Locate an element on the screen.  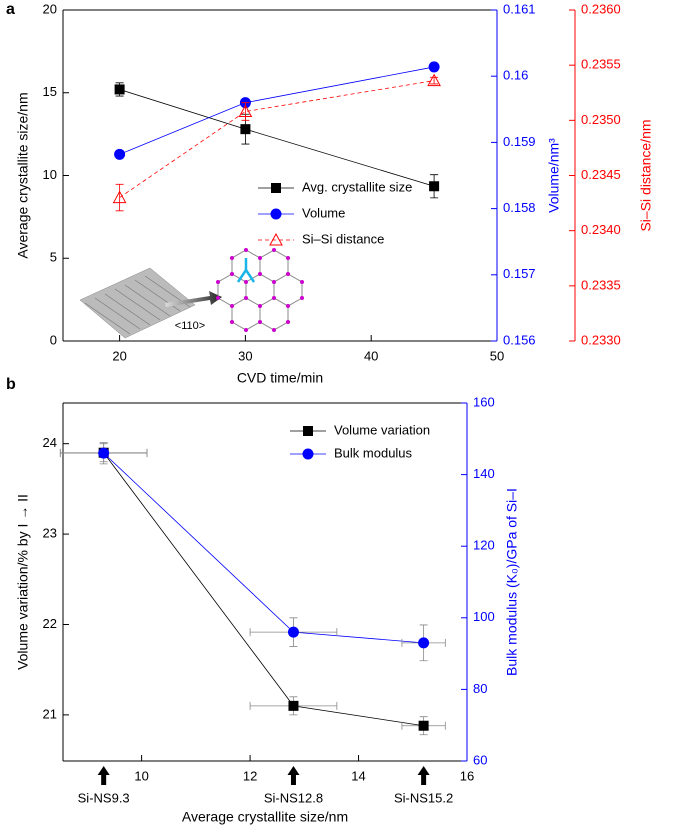
y2-label: Volume/nm³ is located at coordinates (554, 175).